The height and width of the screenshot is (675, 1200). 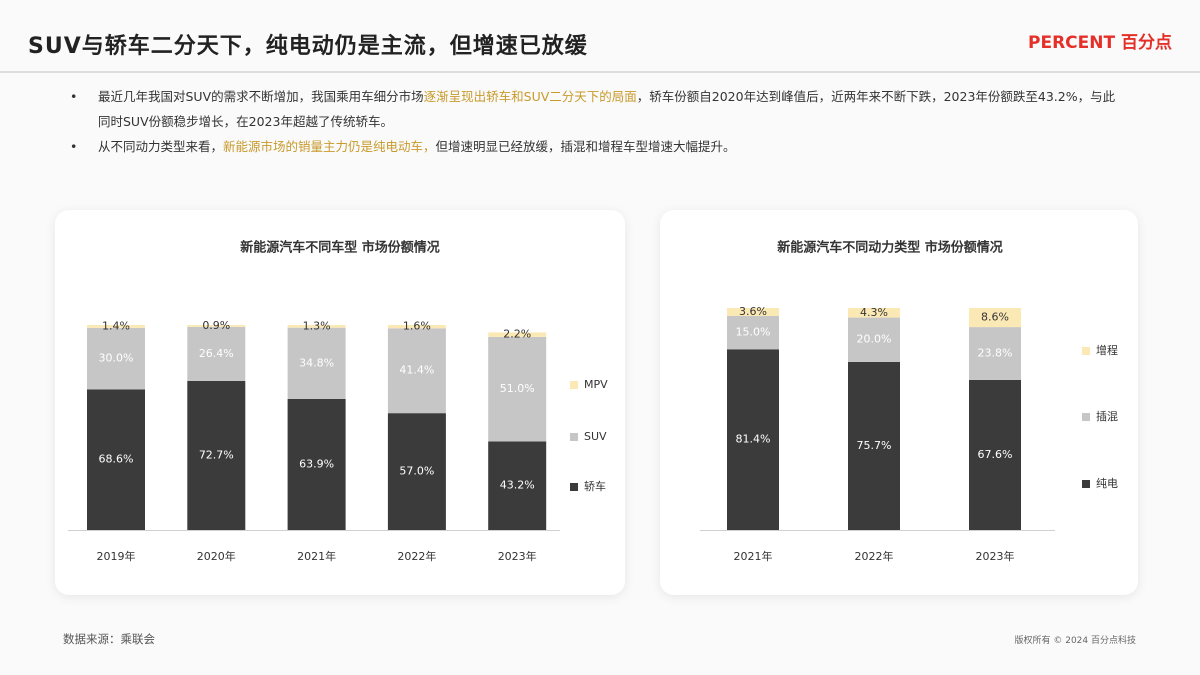 I want to click on data-label: 43.2%, so click(x=517, y=485).